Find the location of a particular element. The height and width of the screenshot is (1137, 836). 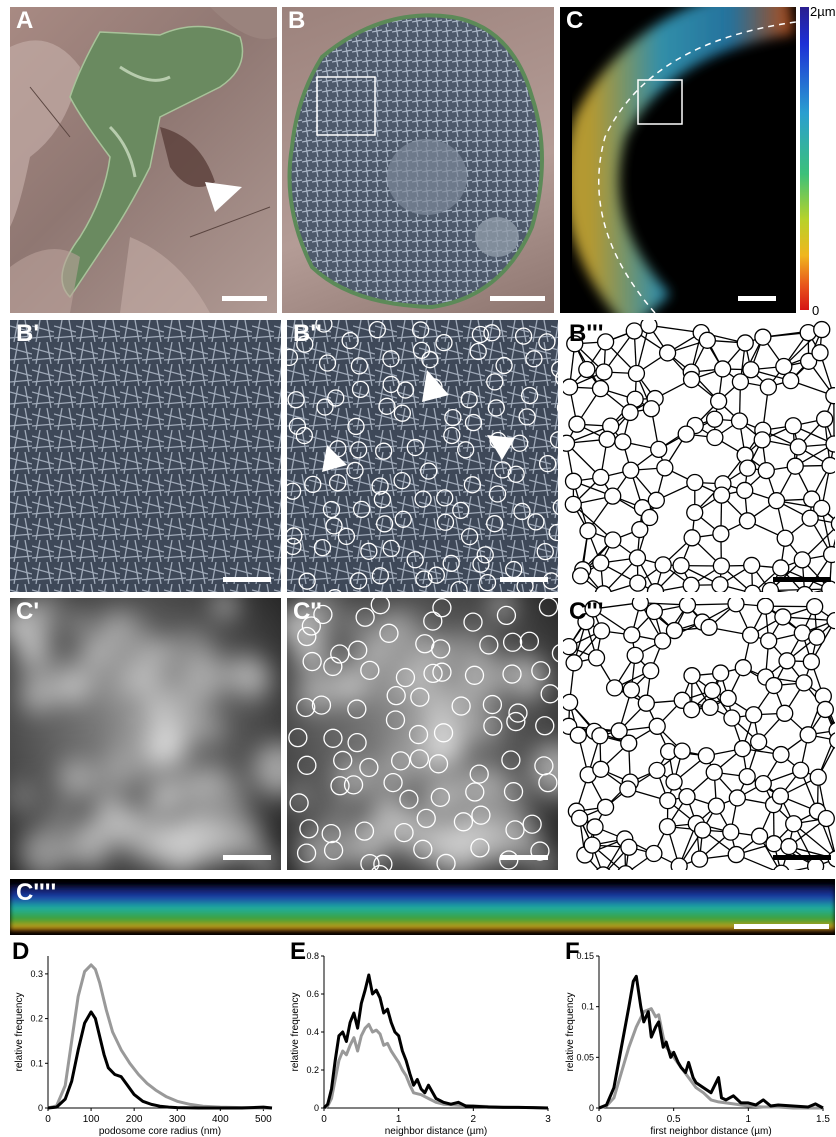

panel-b-image is located at coordinates (415, 161).